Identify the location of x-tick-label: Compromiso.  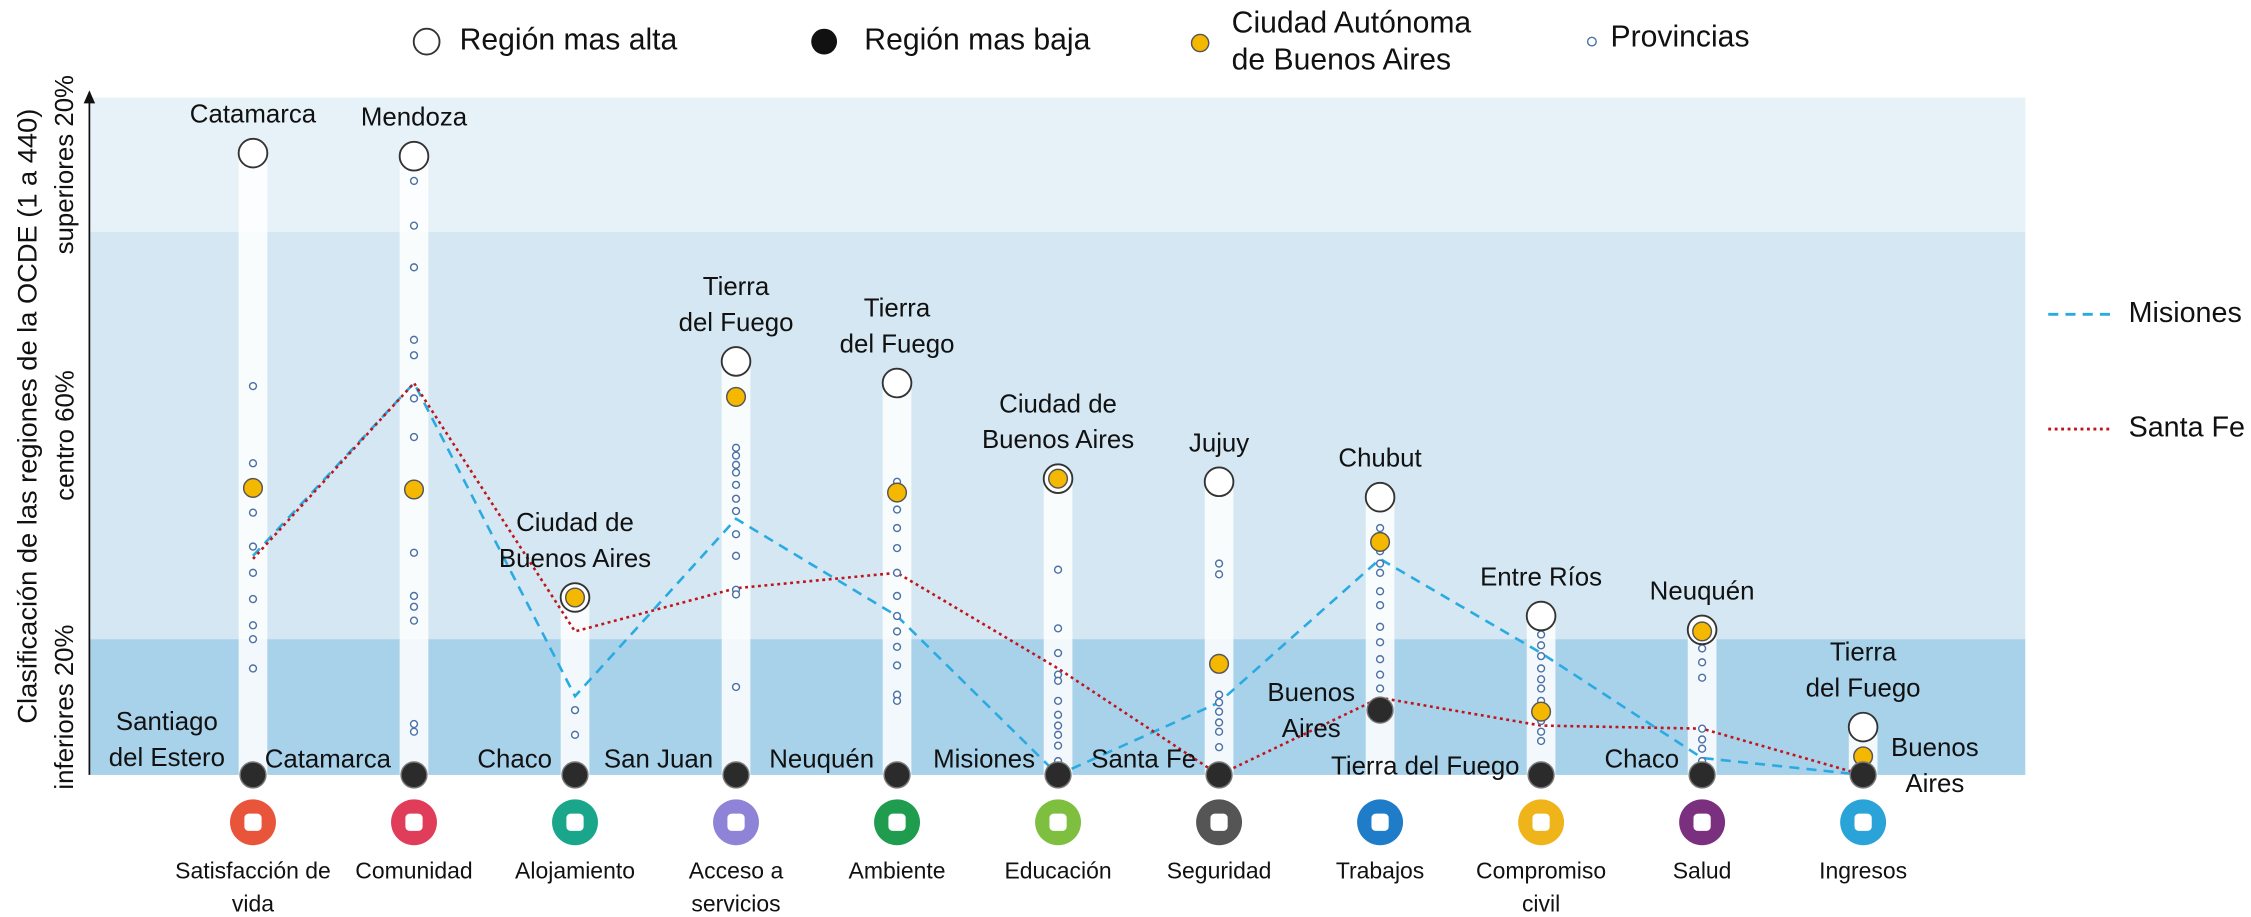
(1541, 871).